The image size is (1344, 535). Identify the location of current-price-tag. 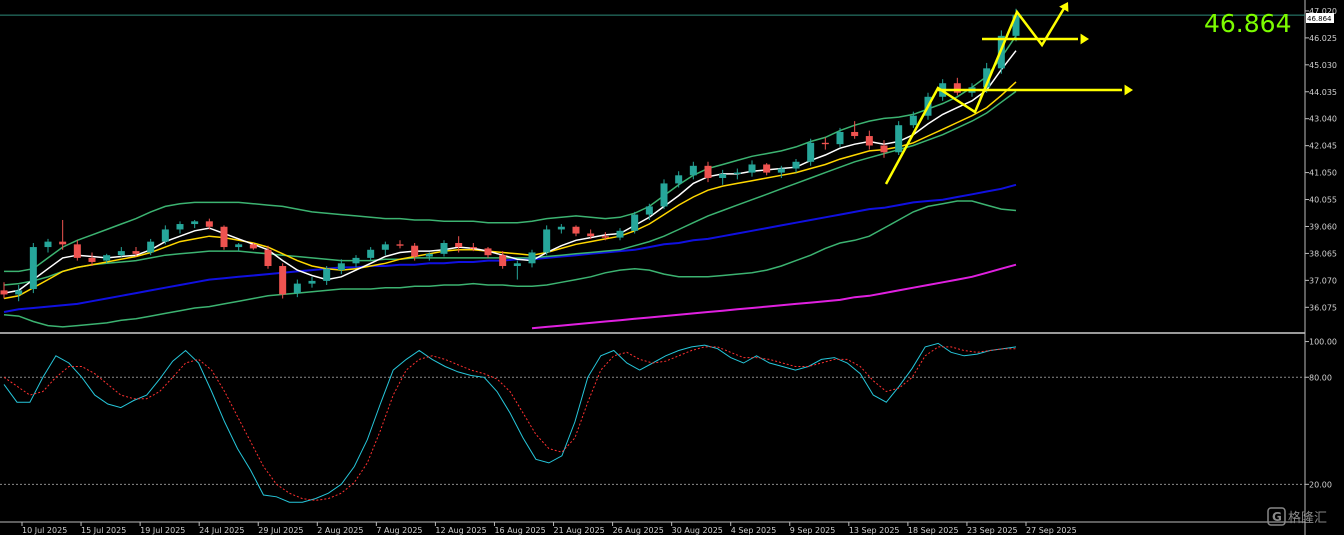
(1320, 18).